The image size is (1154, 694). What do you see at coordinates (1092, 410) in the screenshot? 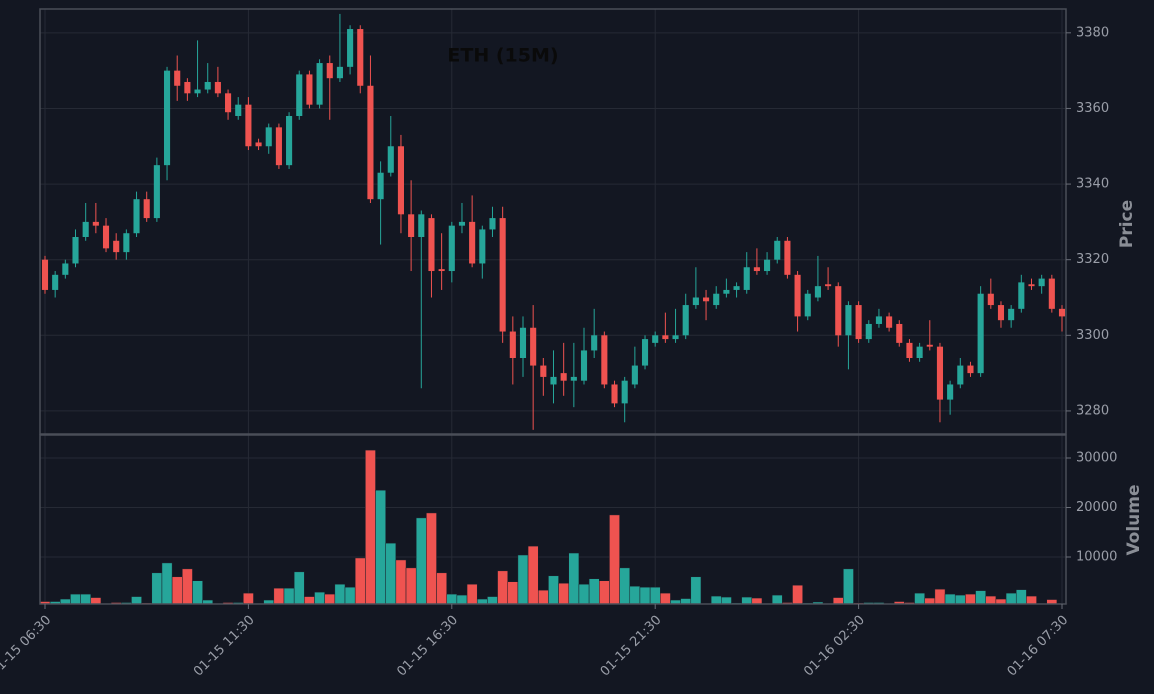
I see `y-tick-label: 3280` at bounding box center [1092, 410].